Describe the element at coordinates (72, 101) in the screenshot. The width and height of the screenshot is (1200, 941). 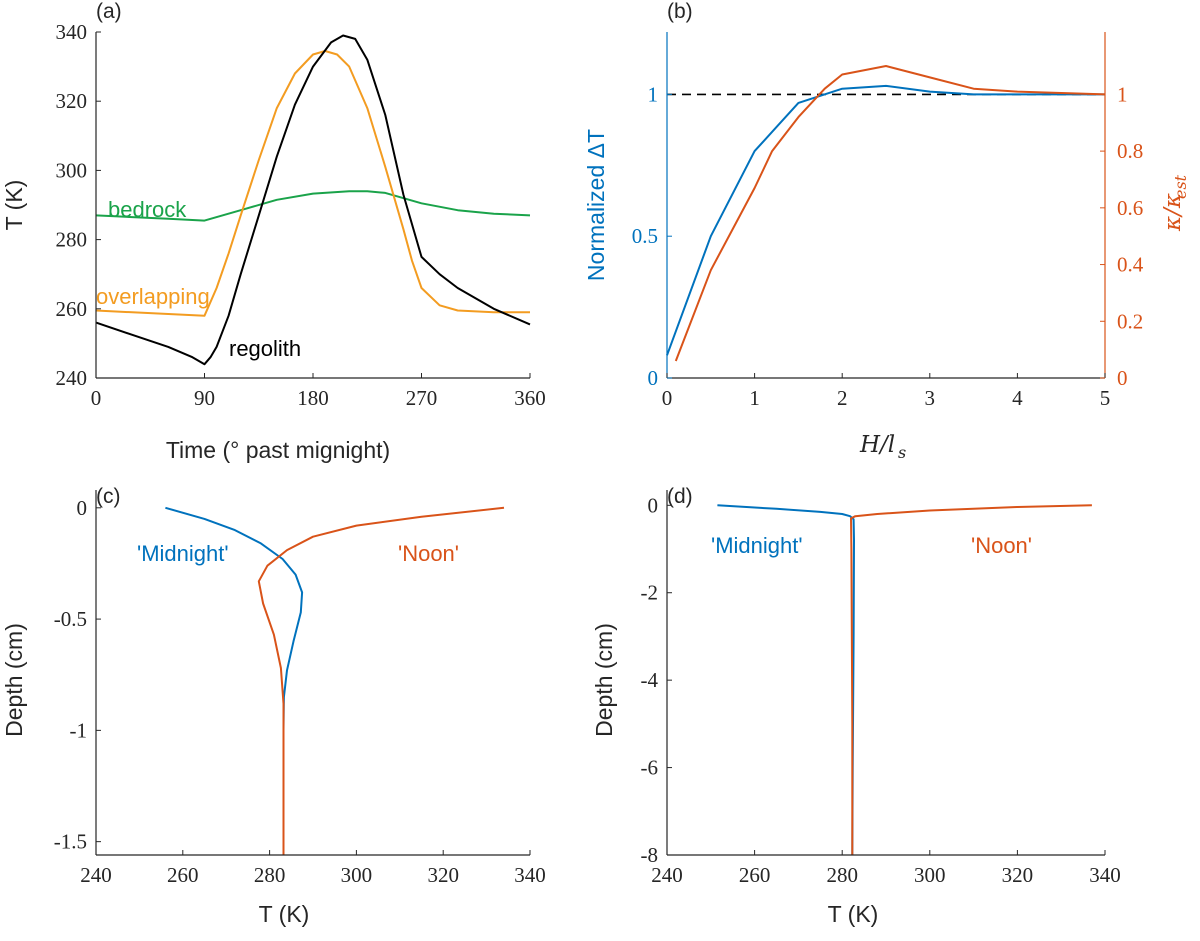
I see `panel-a-y-tick-label: 320` at that location.